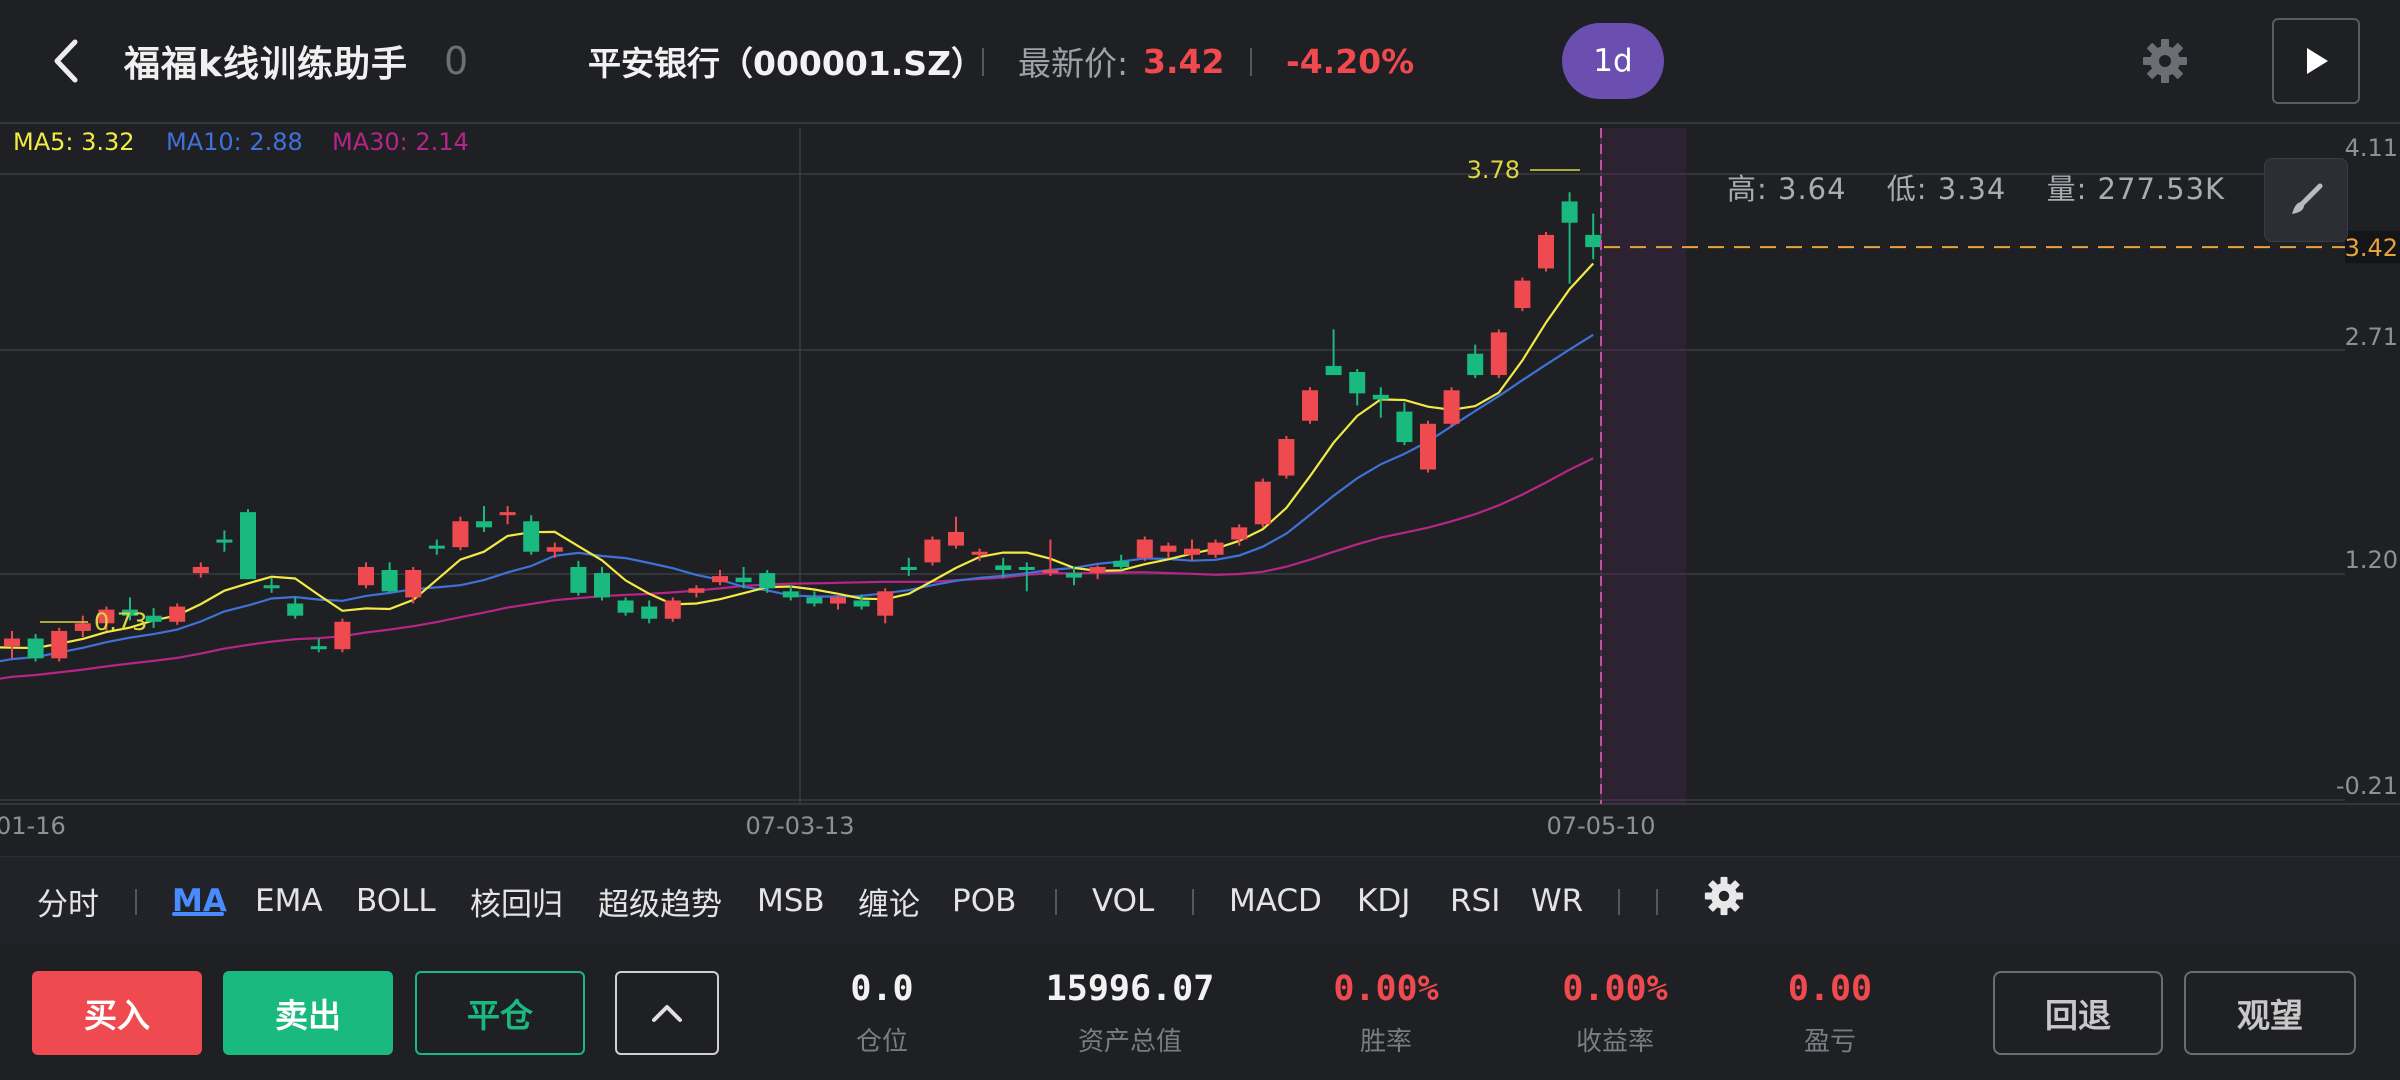 This screenshot has width=2400, height=1080. Describe the element at coordinates (2078, 1013) in the screenshot. I see `undo-button: 回退` at that location.